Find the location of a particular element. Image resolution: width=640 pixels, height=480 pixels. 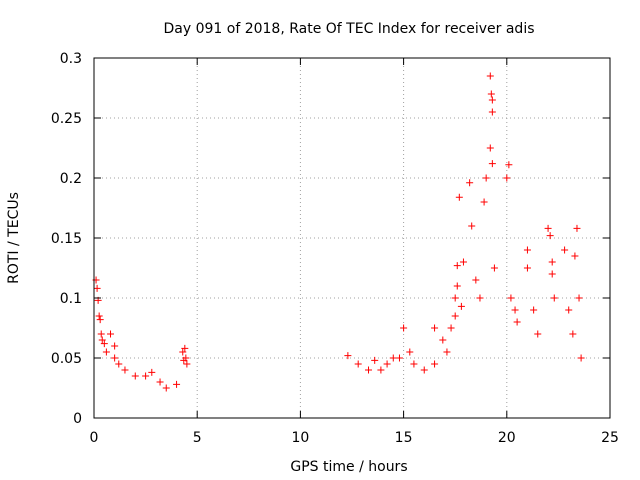

y-tick-label: 0.3 is located at coordinates (71, 59).